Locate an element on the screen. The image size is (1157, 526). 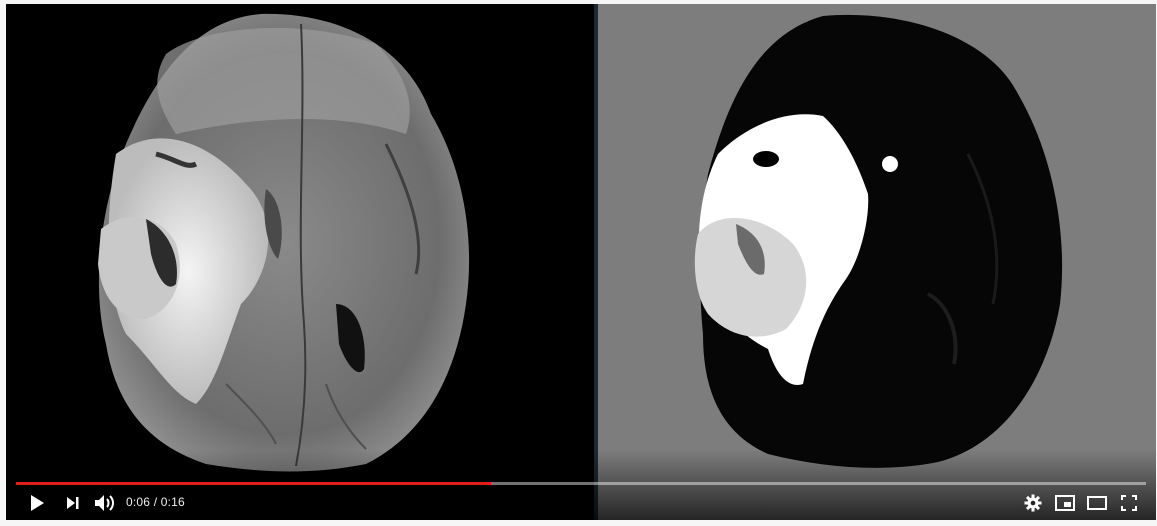
controls-gradient is located at coordinates (581, 485).